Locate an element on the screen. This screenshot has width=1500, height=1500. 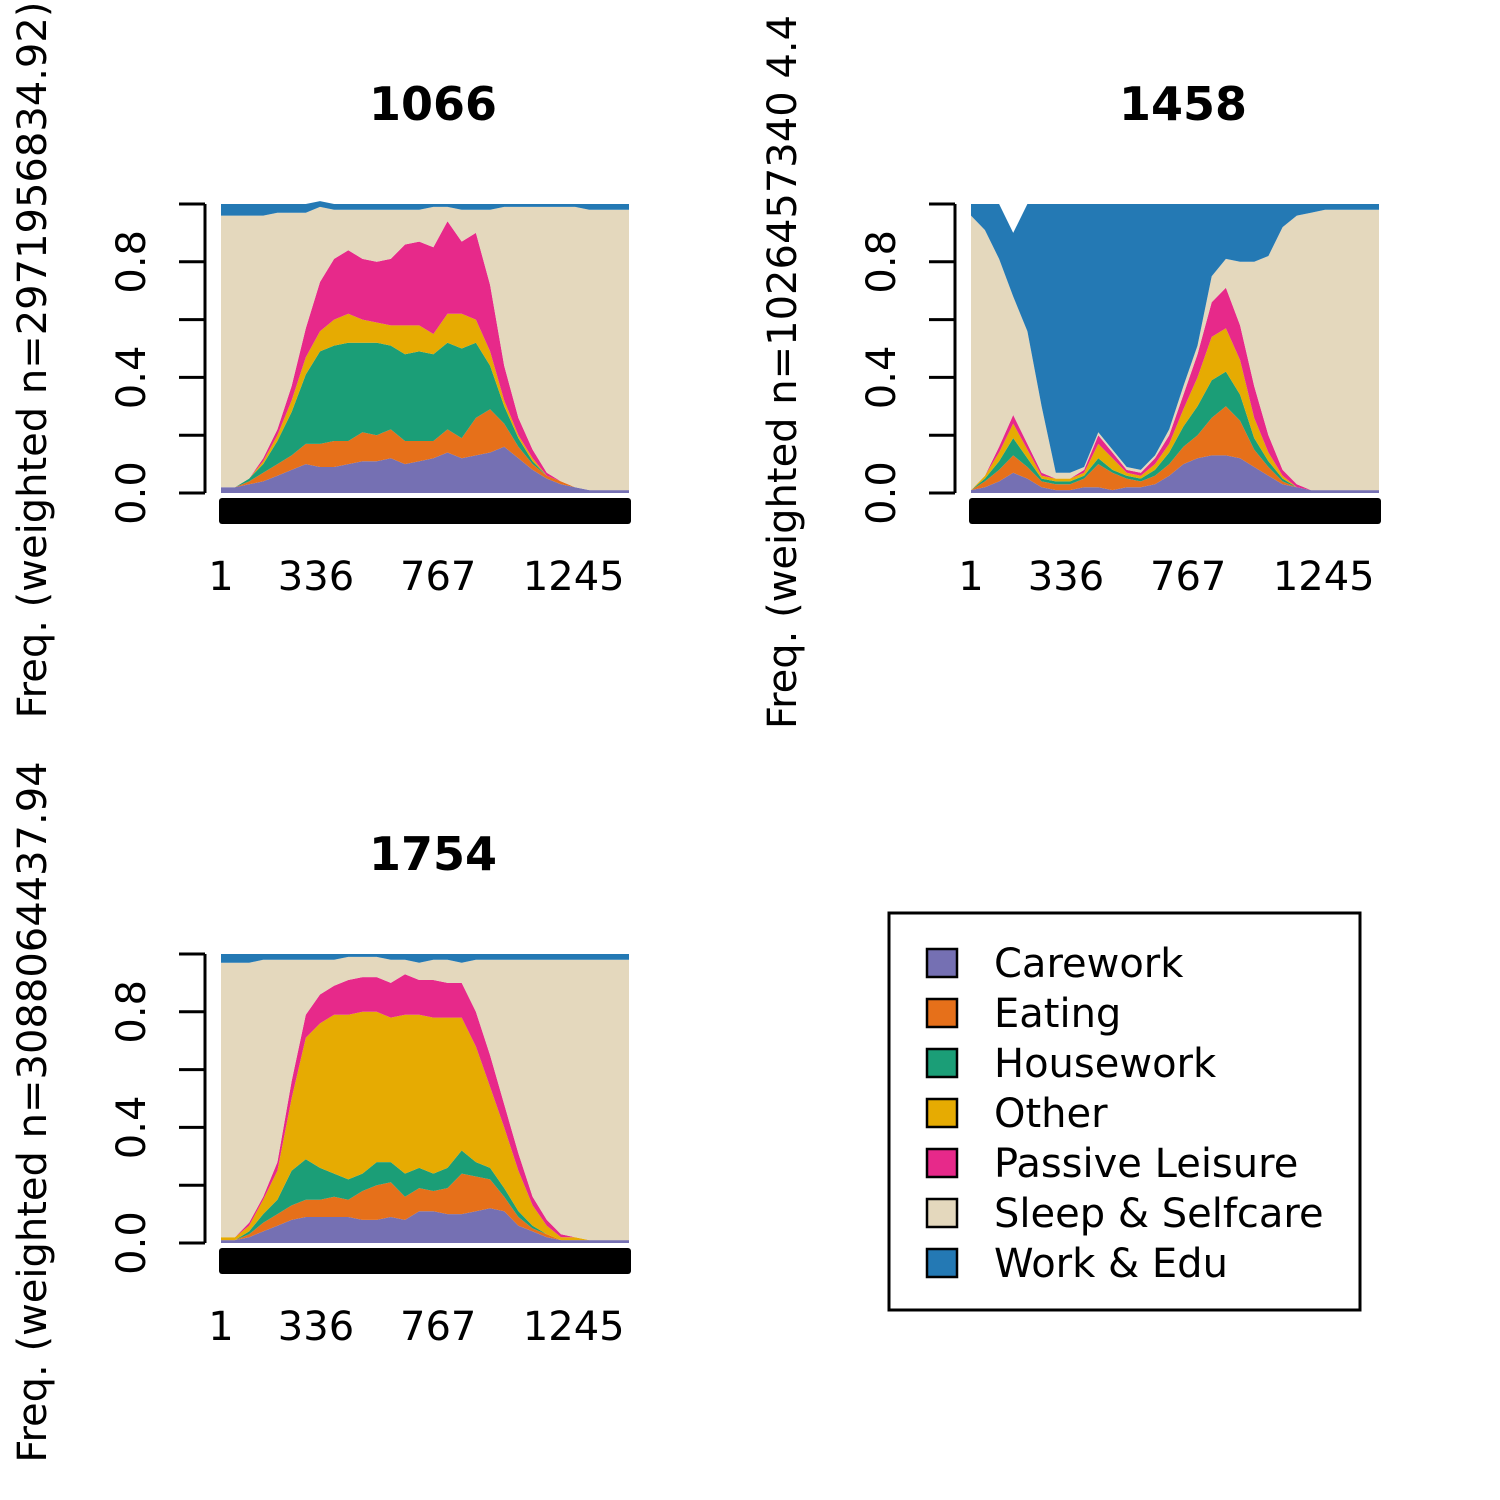
legend-label-sleep-selfcare: Sleep & Selfcare is located at coordinates (1159, 1214).